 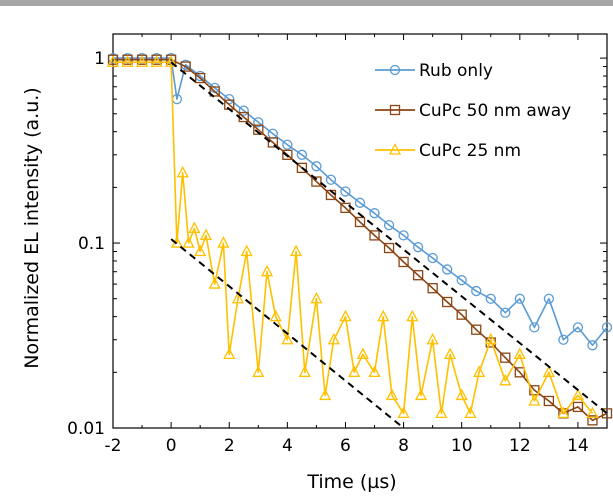 I want to click on y-tick-label: 0.01, so click(x=86, y=429).